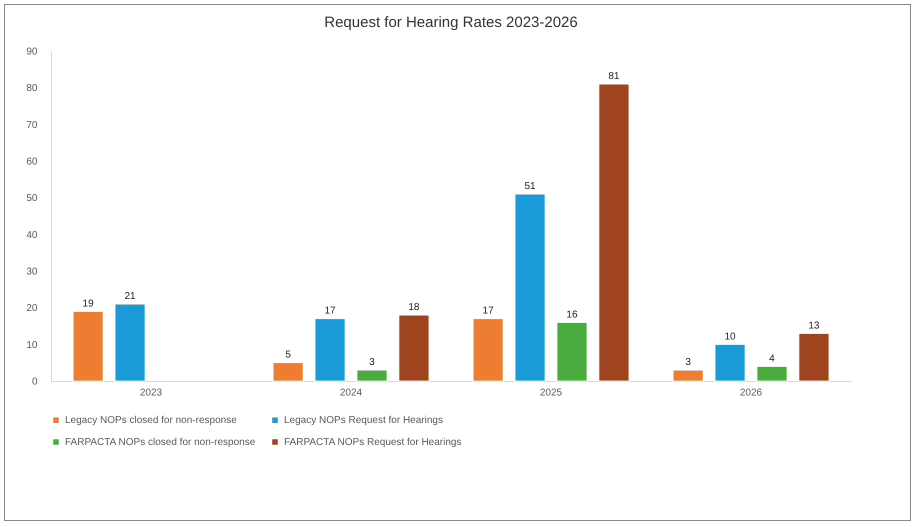 The height and width of the screenshot is (527, 917). I want to click on legend-label: FARPACTA NOPs closed for non-response, so click(160, 442).